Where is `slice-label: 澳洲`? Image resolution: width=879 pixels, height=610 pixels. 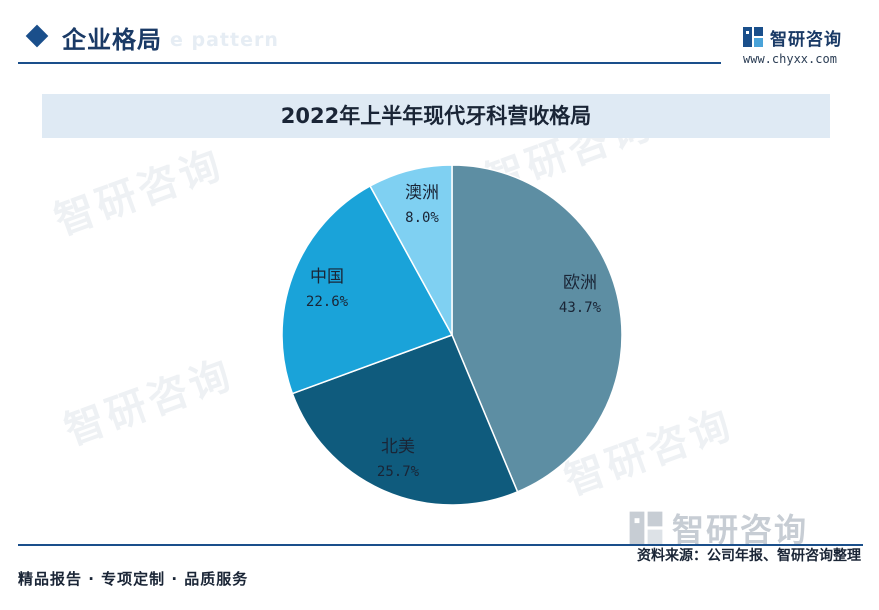 slice-label: 澳洲 is located at coordinates (422, 193).